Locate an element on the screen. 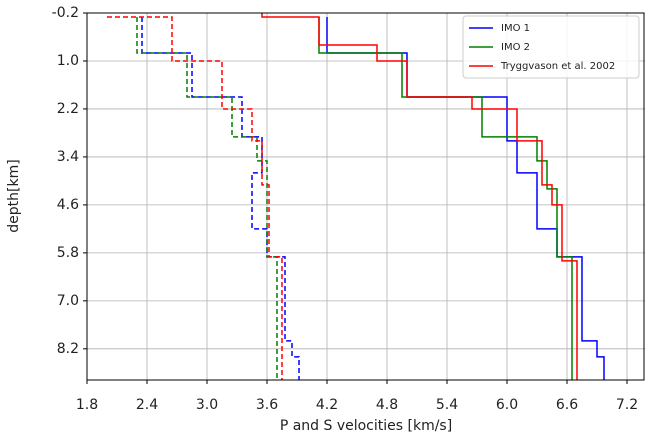 The image size is (646, 436). y-tick-label: 3.4 is located at coordinates (68, 157).